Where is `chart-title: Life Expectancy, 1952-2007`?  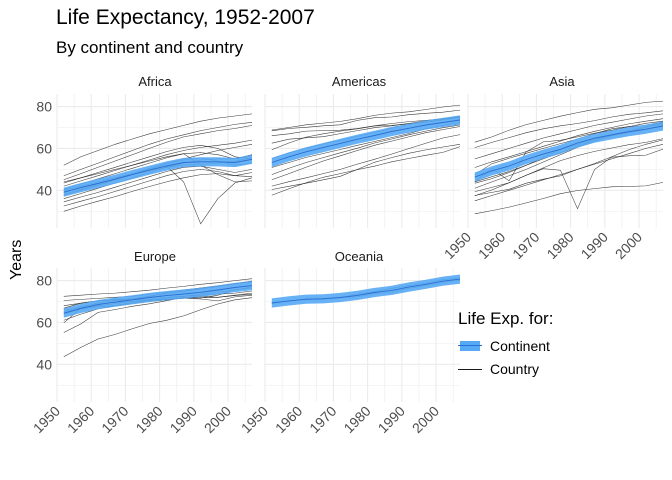 chart-title: Life Expectancy, 1952-2007 is located at coordinates (185, 17).